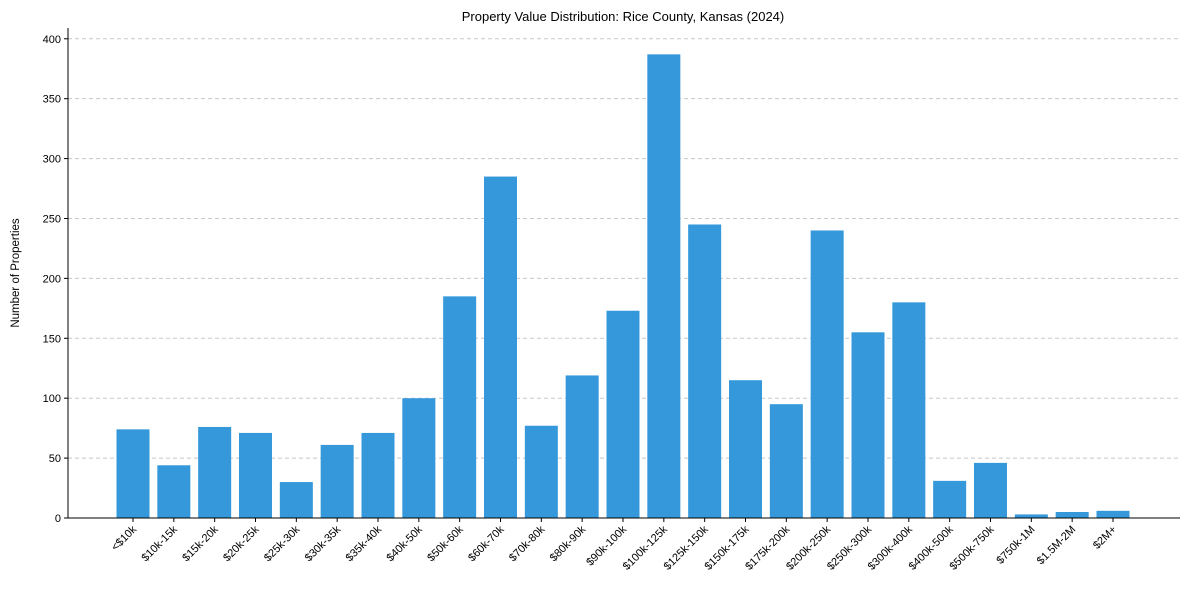  Describe the element at coordinates (58, 519) in the screenshot. I see `y-tick-label: 0` at that location.